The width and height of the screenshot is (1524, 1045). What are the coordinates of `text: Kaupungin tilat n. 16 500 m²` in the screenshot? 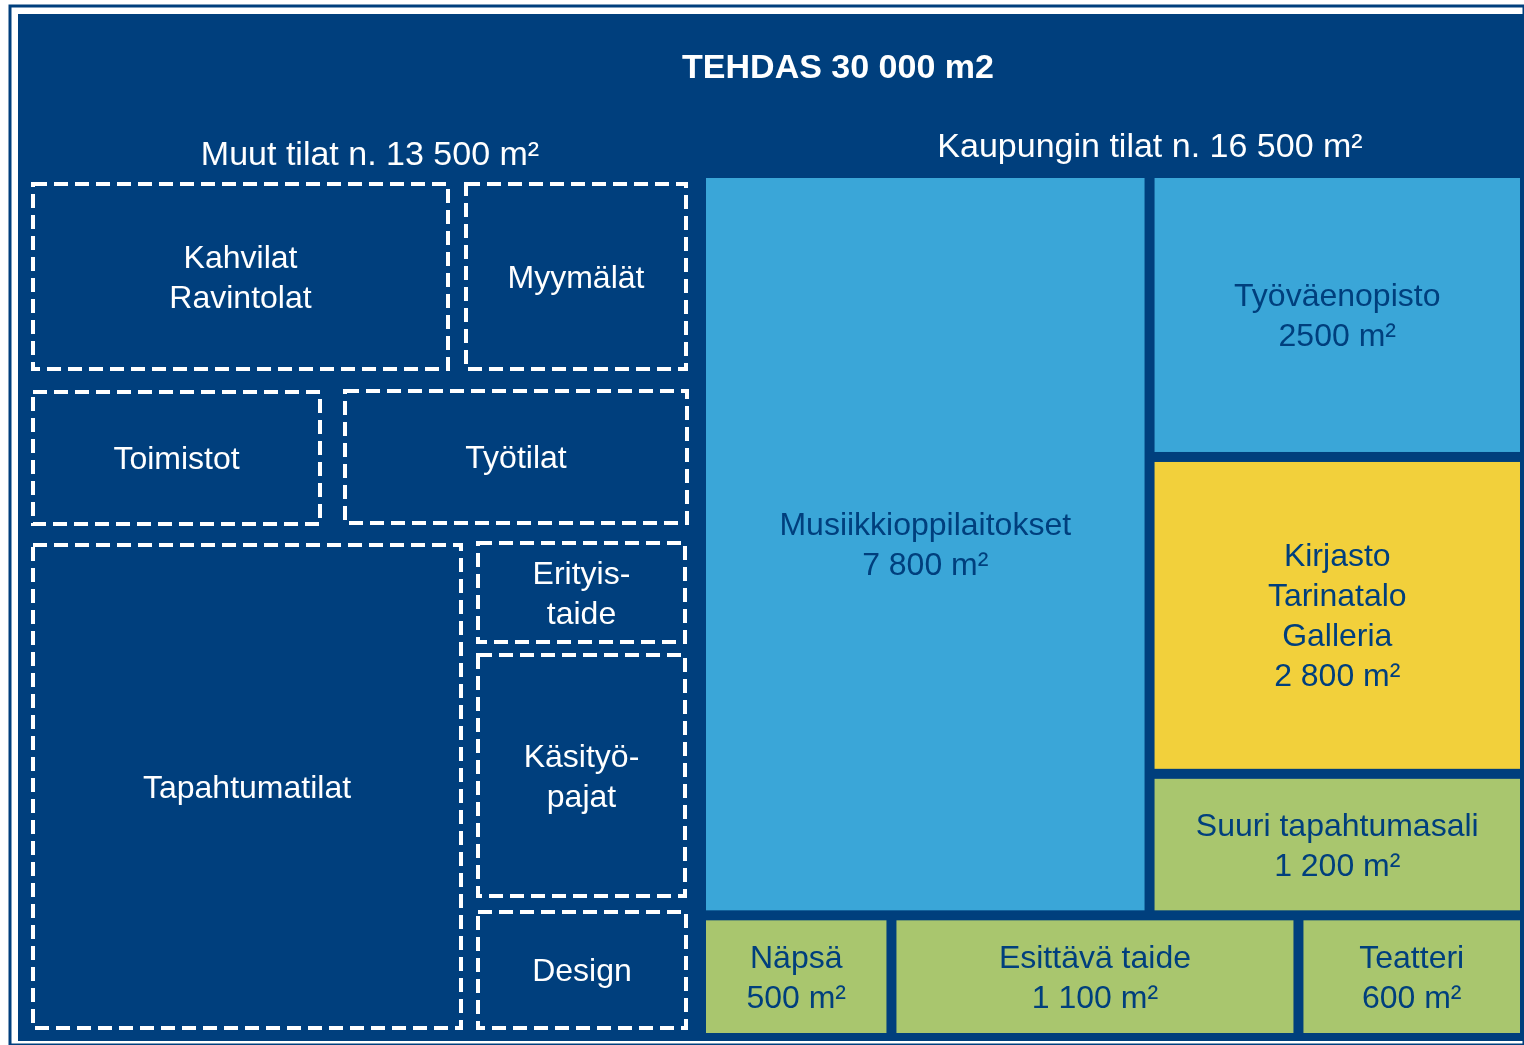 It's located at (1150, 145).